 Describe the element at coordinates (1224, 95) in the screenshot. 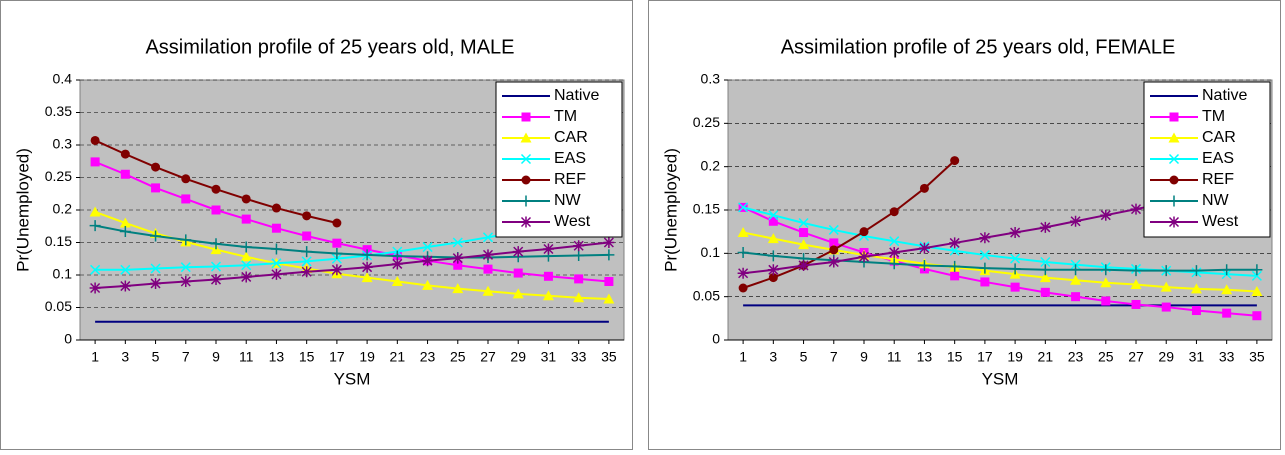

I see `legend-label: Native` at that location.